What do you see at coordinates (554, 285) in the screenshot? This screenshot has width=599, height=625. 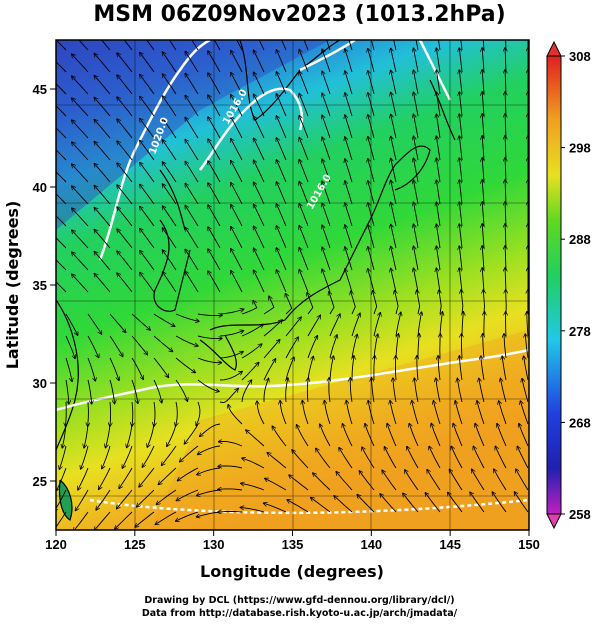 I see `colorbar-bar` at bounding box center [554, 285].